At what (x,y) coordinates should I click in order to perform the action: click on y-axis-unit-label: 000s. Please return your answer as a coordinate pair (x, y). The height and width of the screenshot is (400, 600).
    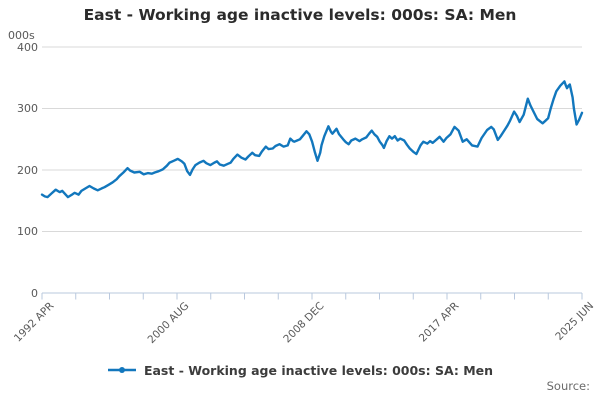
    Looking at the image, I should click on (21, 35).